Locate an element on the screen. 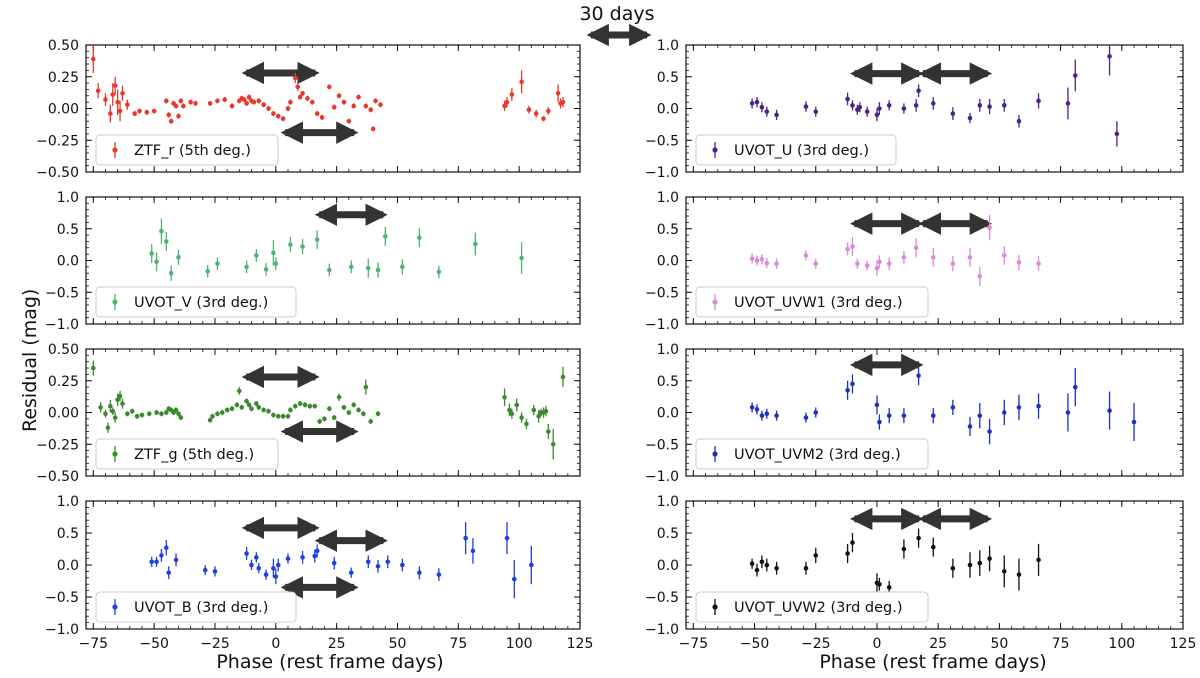 This screenshot has height=678, width=1200. legend: UVOT_V (3rd deg.) is located at coordinates (196, 302).